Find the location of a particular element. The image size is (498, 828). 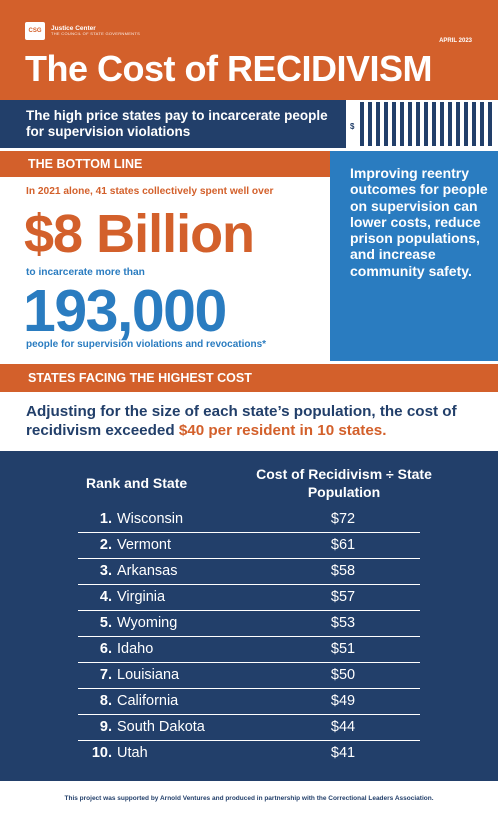

page-title: The Cost of RECIDIVISM is located at coordinates (229, 68).